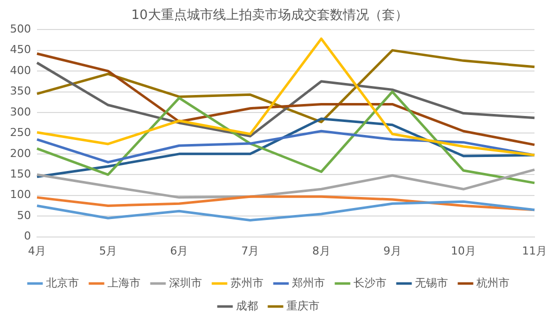  I want to click on legend-label: 重庆市, so click(303, 305).